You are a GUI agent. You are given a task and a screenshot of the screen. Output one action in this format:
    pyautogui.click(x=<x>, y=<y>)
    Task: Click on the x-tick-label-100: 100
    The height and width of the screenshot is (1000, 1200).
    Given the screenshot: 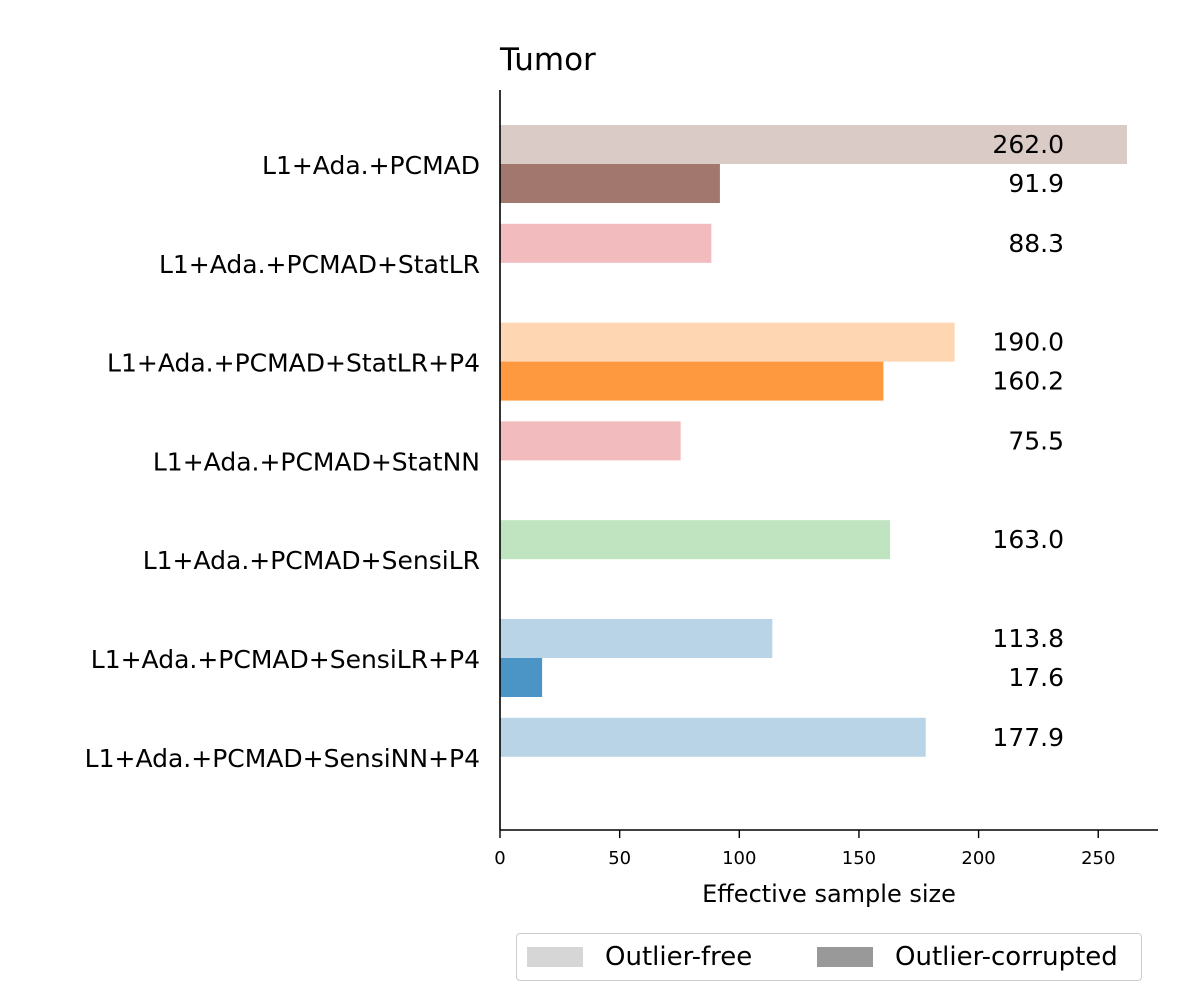 What is the action you would take?
    pyautogui.click(x=739, y=858)
    